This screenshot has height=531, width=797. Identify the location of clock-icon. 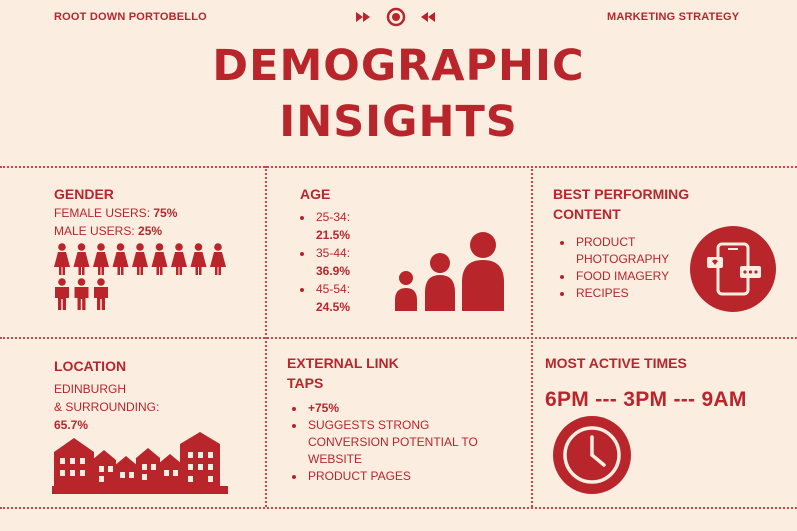
(592, 455).